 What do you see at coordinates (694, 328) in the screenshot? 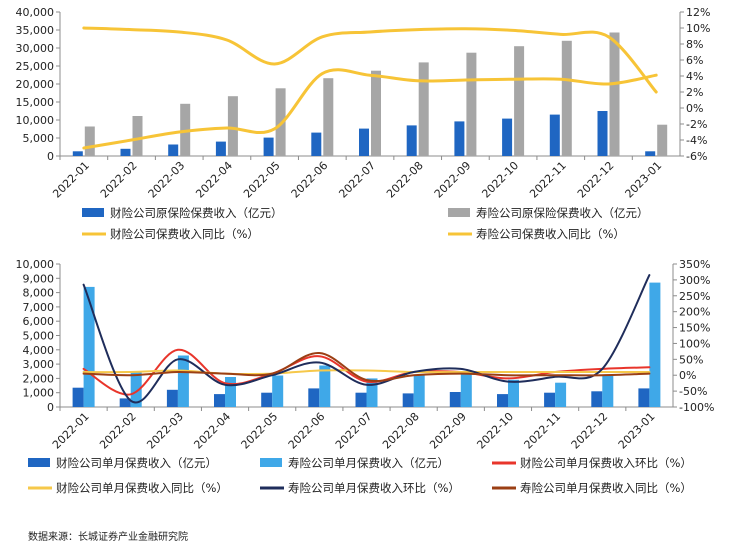
I see `right-tick-label: 150%` at bounding box center [694, 328].